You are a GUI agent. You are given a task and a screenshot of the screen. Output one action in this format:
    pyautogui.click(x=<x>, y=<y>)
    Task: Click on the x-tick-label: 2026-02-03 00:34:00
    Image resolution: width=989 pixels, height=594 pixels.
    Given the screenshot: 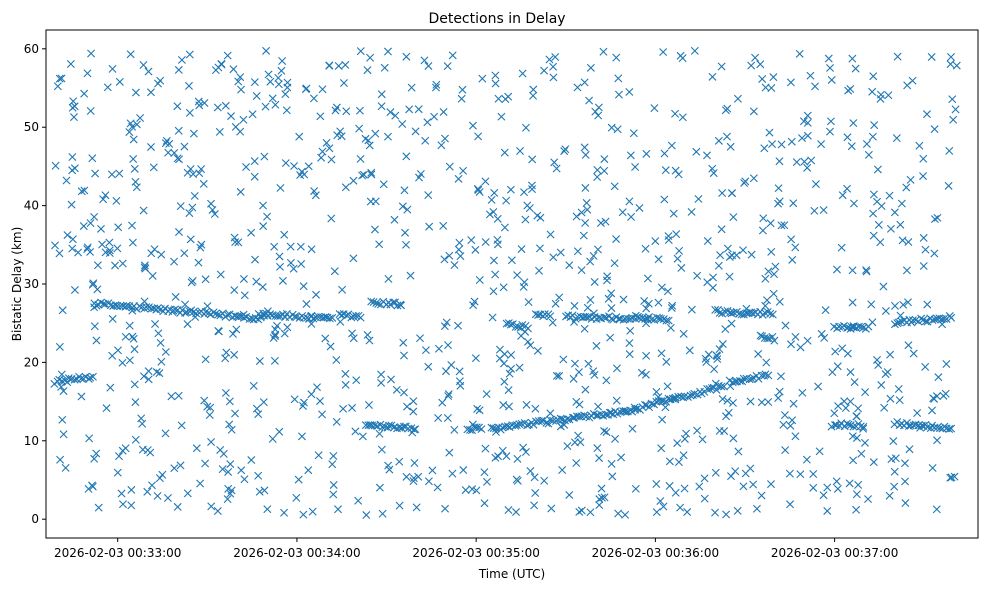 What is the action you would take?
    pyautogui.click(x=296, y=553)
    